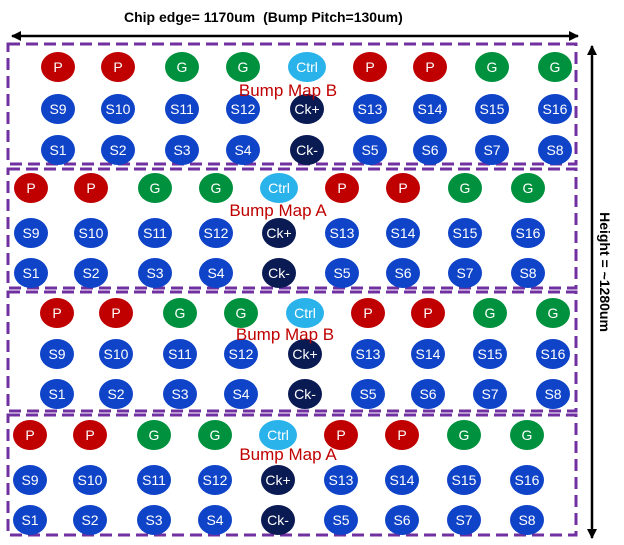  I want to click on bump-label: S2, so click(117, 150).